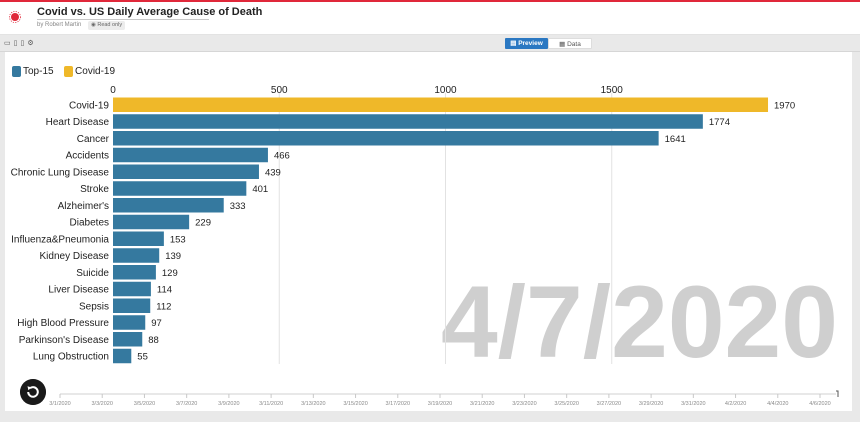 This screenshot has width=860, height=422. What do you see at coordinates (445, 90) in the screenshot?
I see `x-tick-label: 1000` at bounding box center [445, 90].